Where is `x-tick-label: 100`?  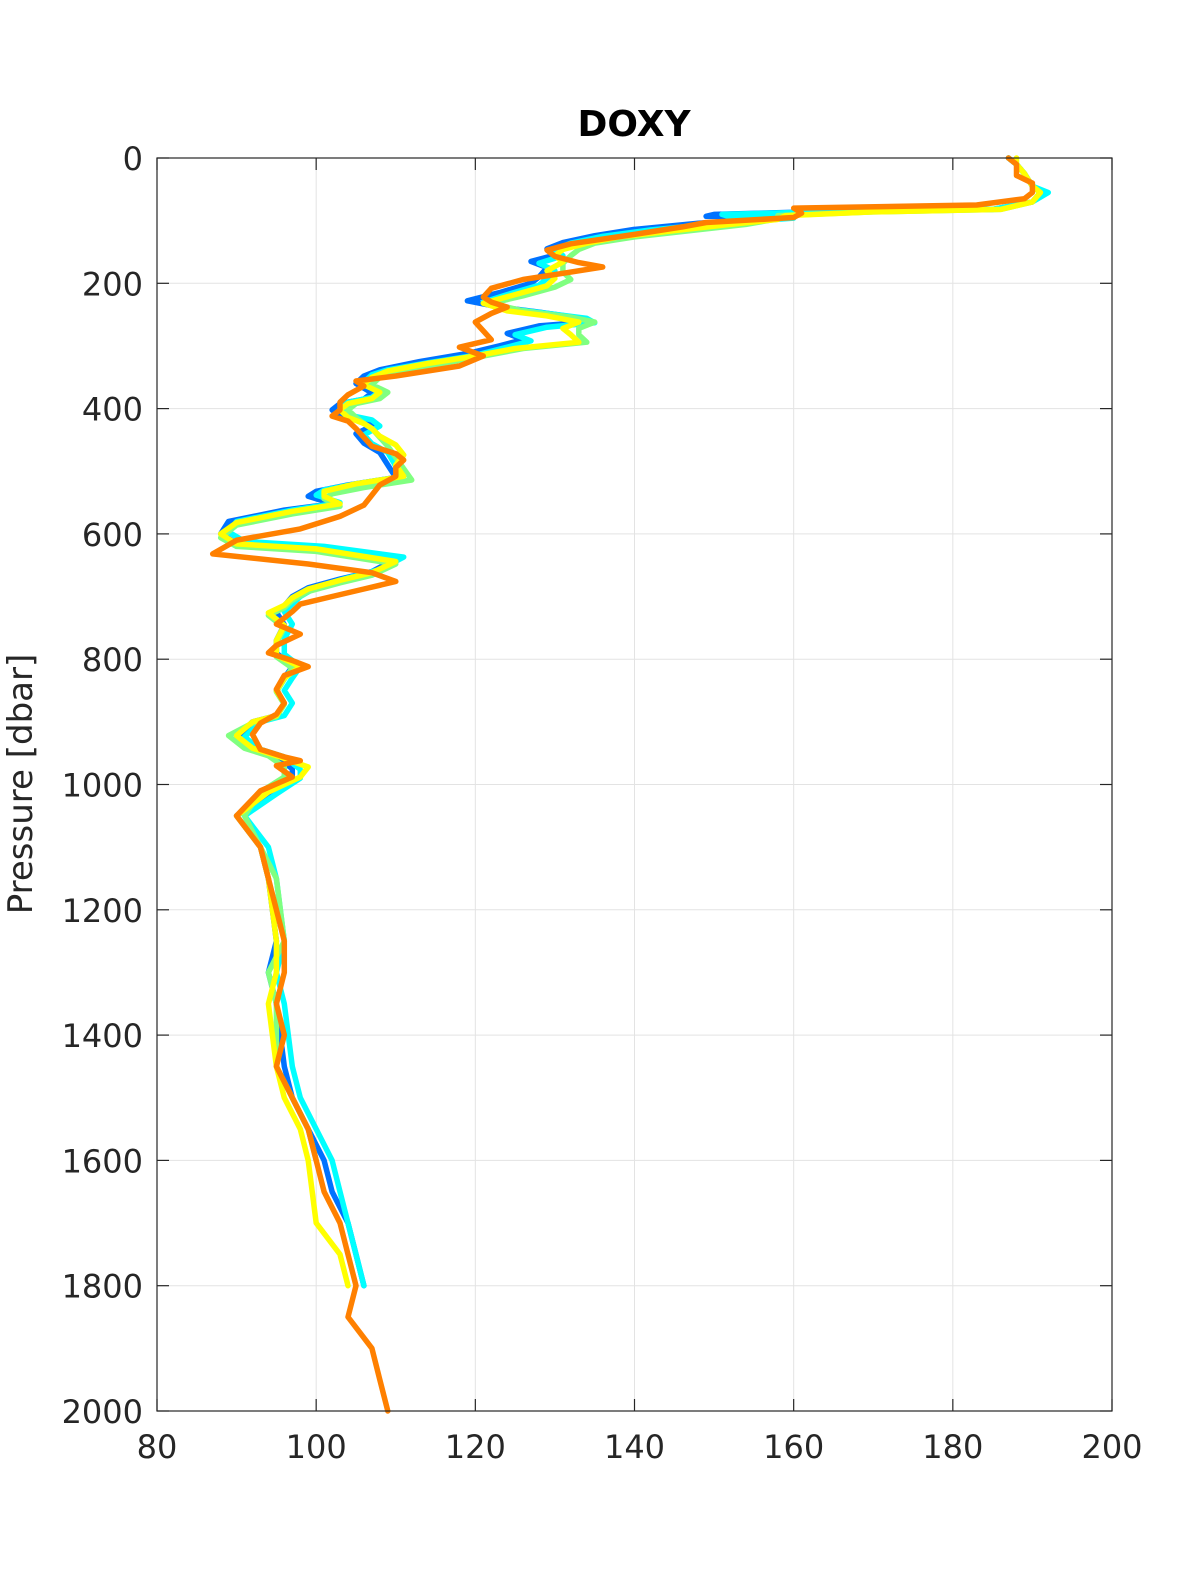 x-tick-label: 100 is located at coordinates (316, 1447).